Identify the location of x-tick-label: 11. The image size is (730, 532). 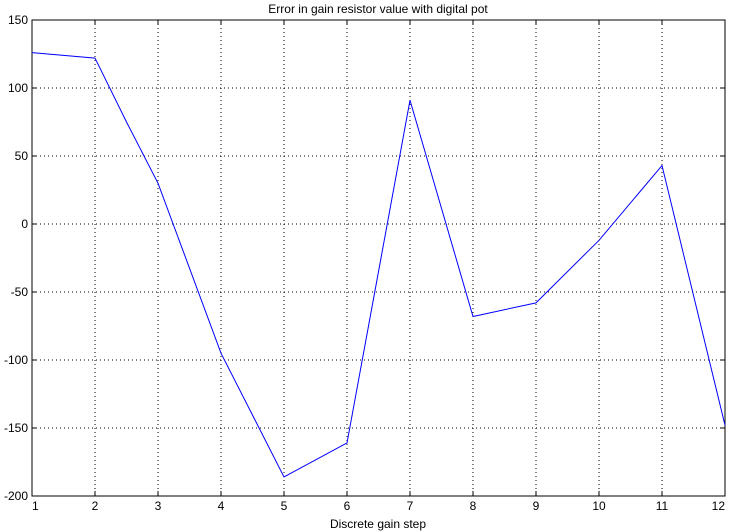
(662, 506).